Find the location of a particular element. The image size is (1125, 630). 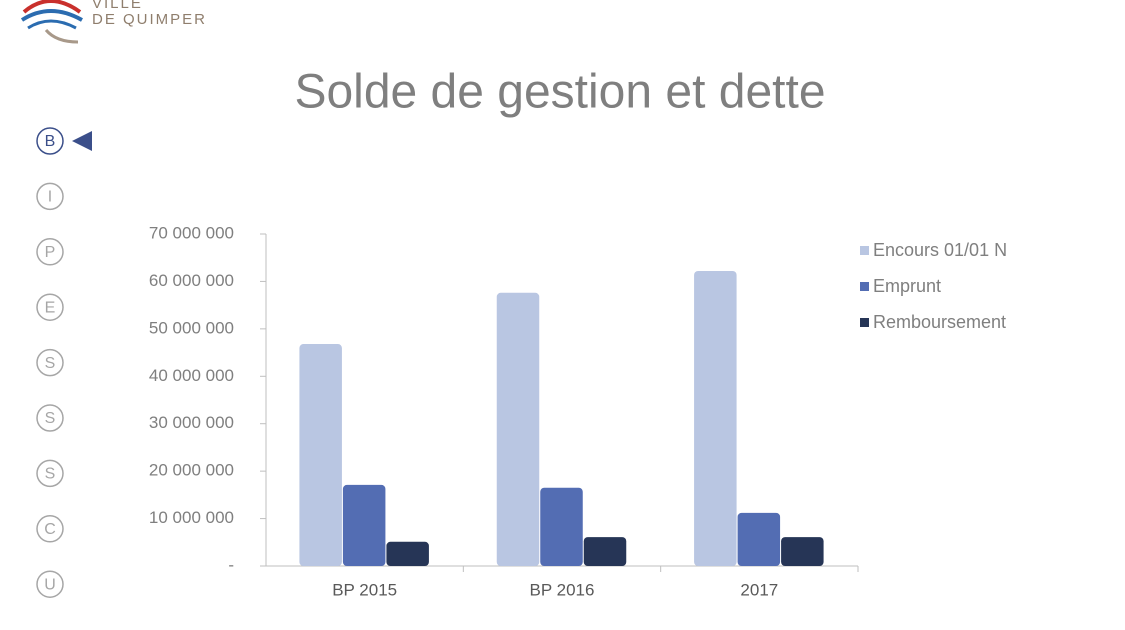

x-tick-label: BP 2016 is located at coordinates (562, 589).